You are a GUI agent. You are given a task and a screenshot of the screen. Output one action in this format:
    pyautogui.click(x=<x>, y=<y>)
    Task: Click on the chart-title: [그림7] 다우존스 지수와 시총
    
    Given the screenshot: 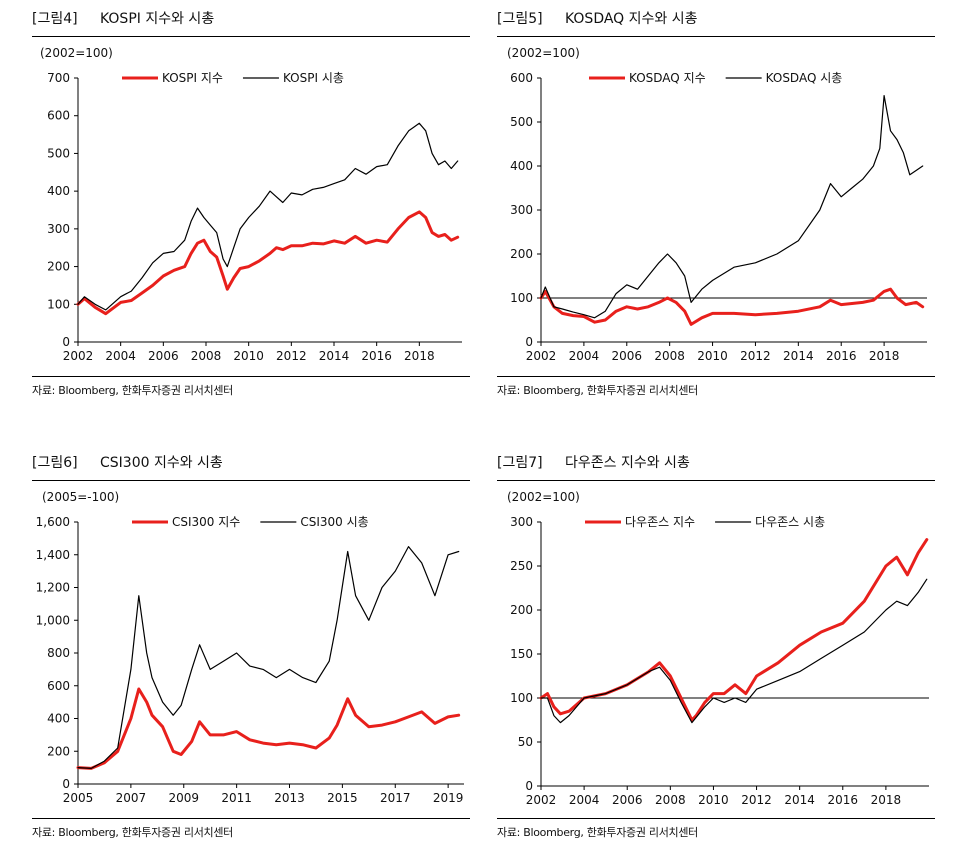 What is the action you would take?
    pyautogui.click(x=593, y=462)
    